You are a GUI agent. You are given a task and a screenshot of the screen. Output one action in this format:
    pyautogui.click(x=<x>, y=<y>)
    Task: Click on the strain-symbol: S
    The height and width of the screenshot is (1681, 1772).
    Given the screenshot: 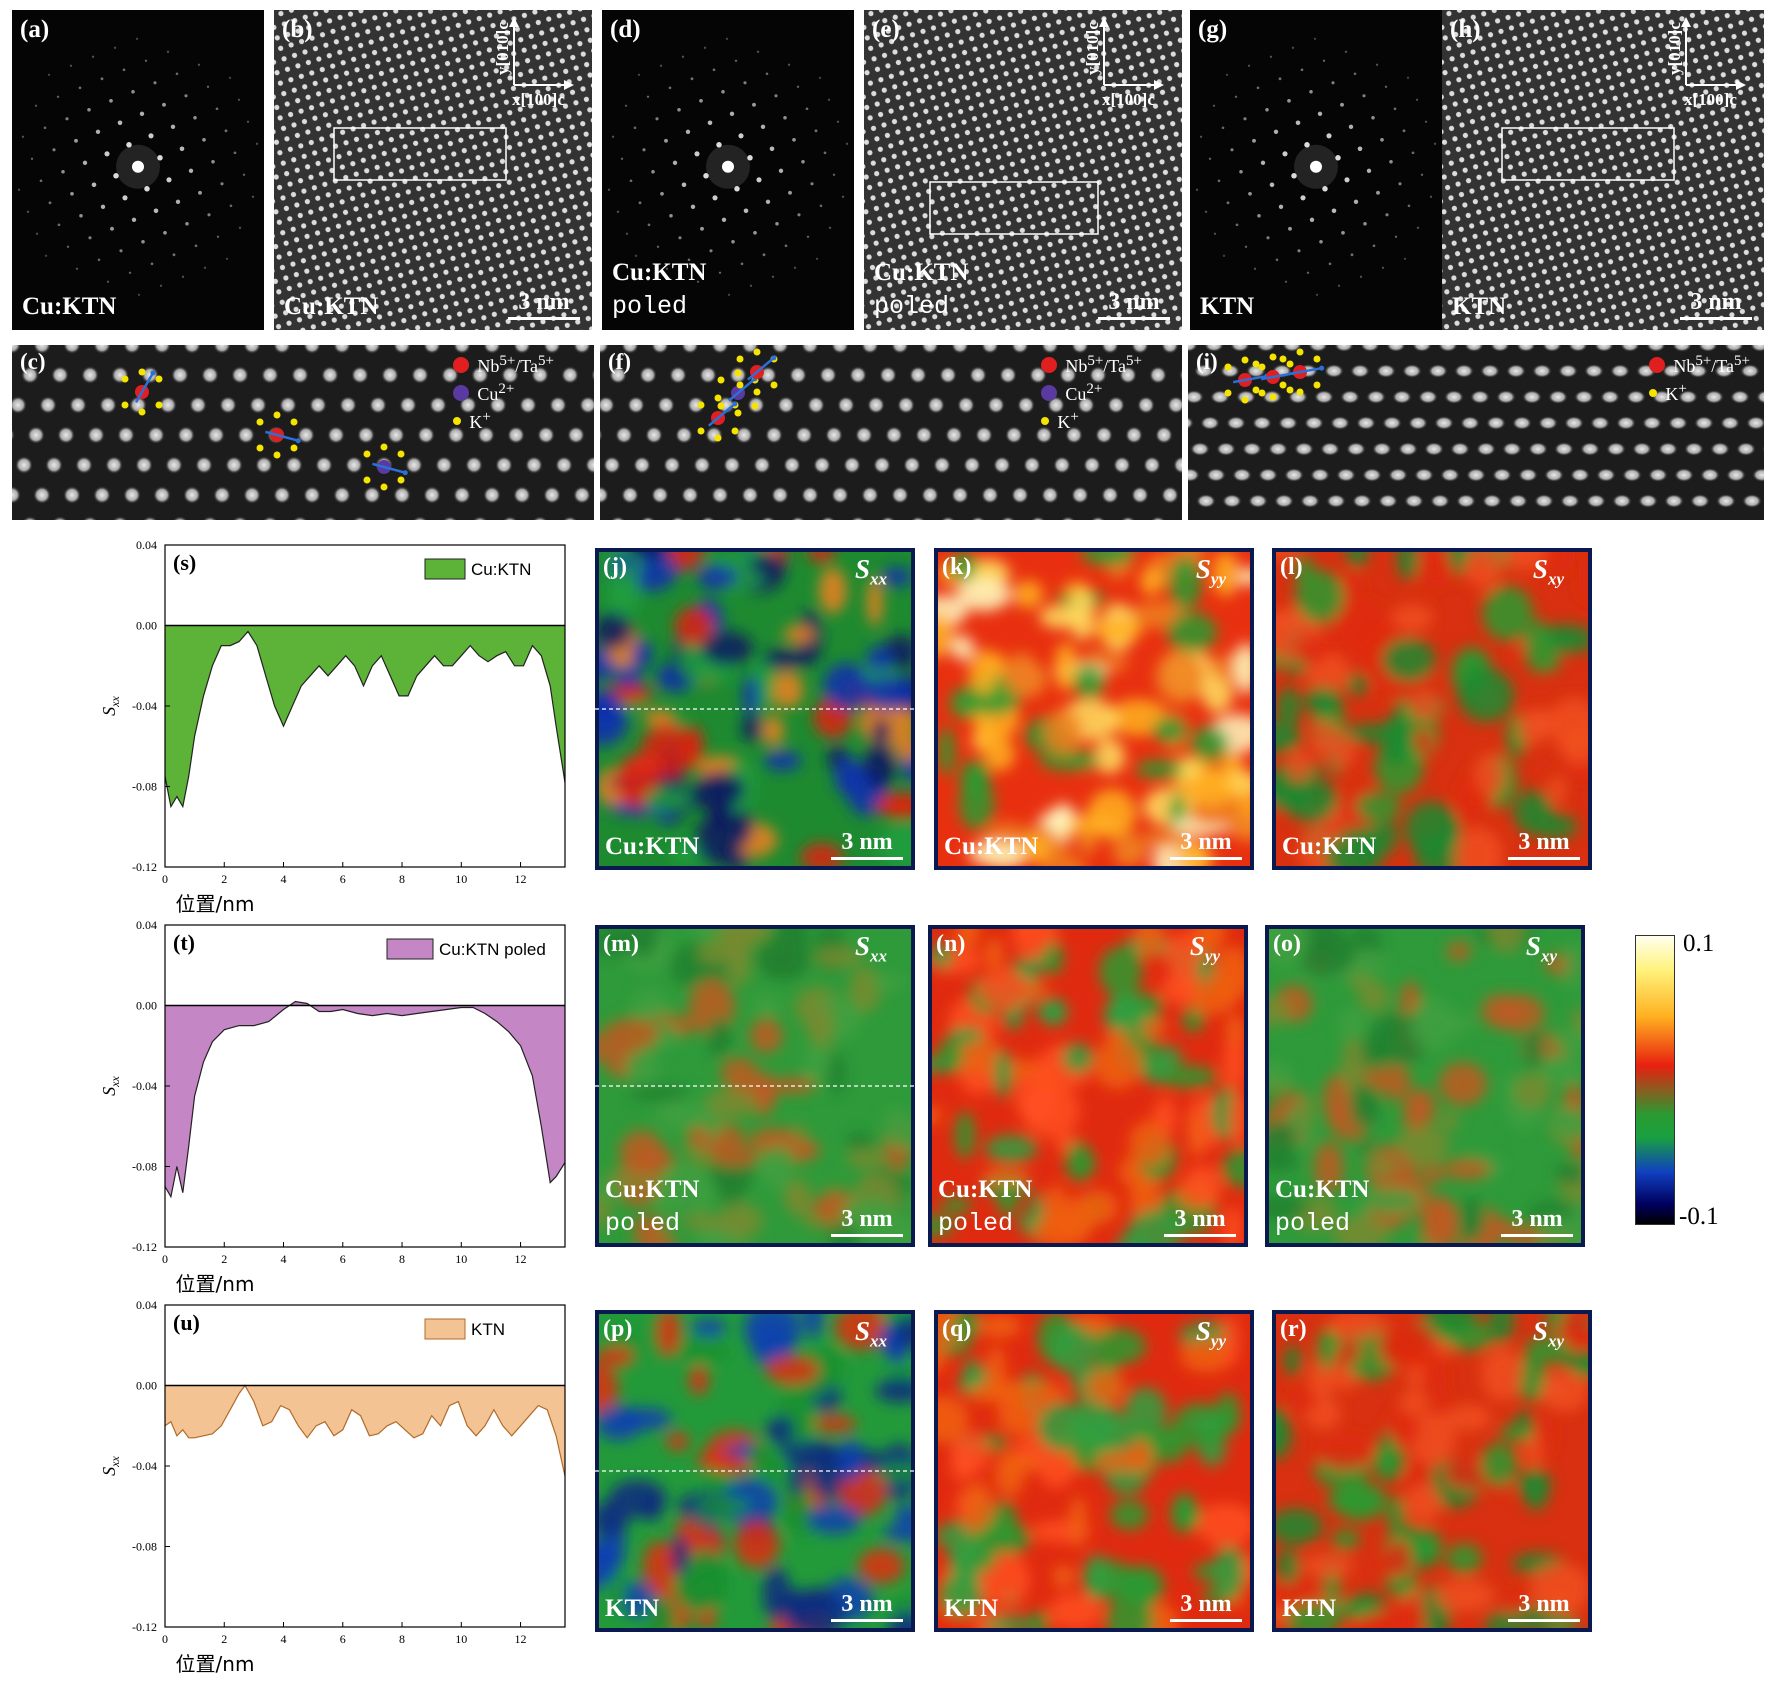 What is the action you would take?
    pyautogui.click(x=1203, y=1331)
    